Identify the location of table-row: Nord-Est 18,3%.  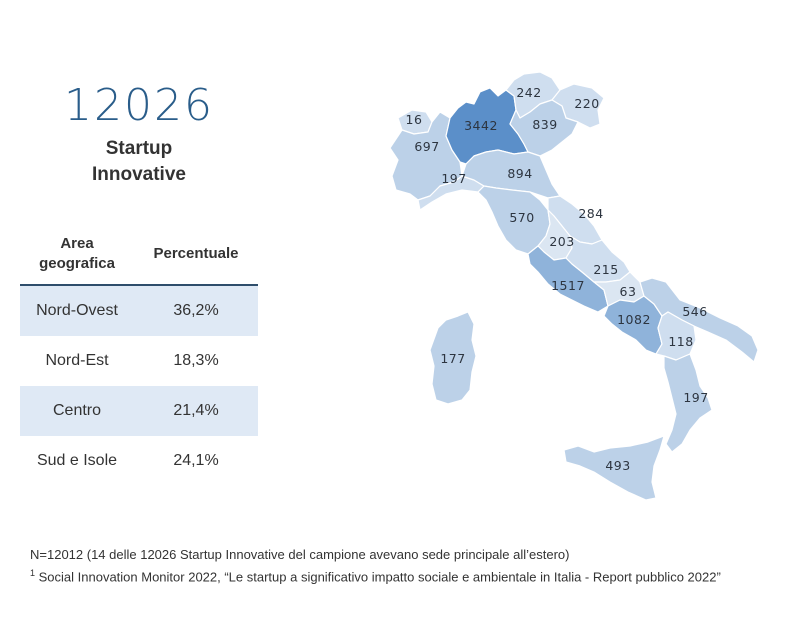
(139, 361).